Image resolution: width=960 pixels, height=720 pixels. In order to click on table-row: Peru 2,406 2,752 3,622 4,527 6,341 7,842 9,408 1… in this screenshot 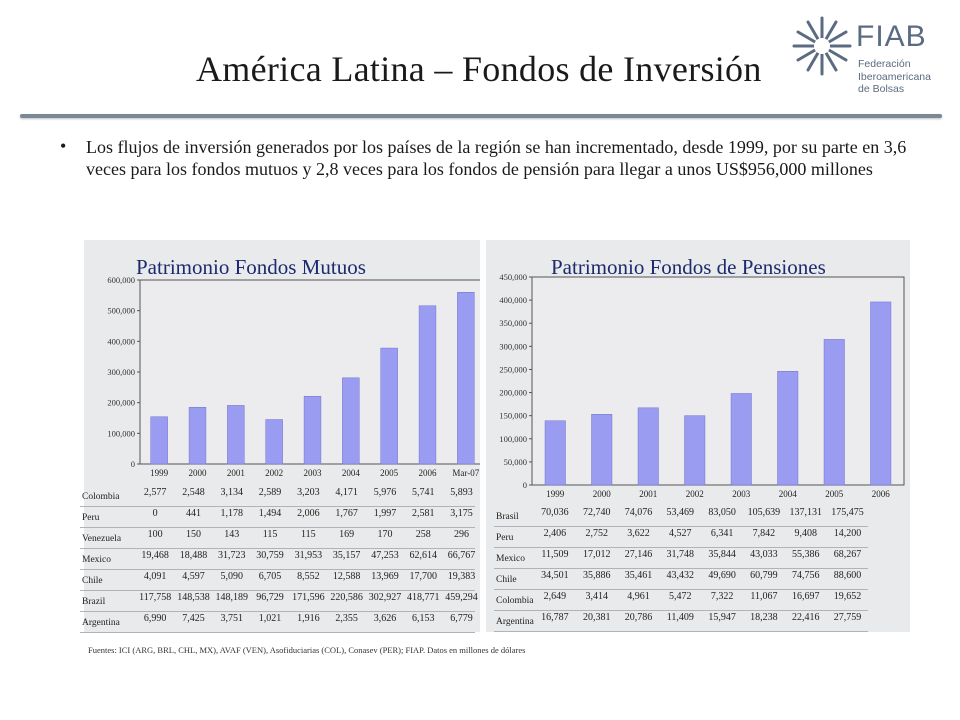, I will do `click(681, 537)`.